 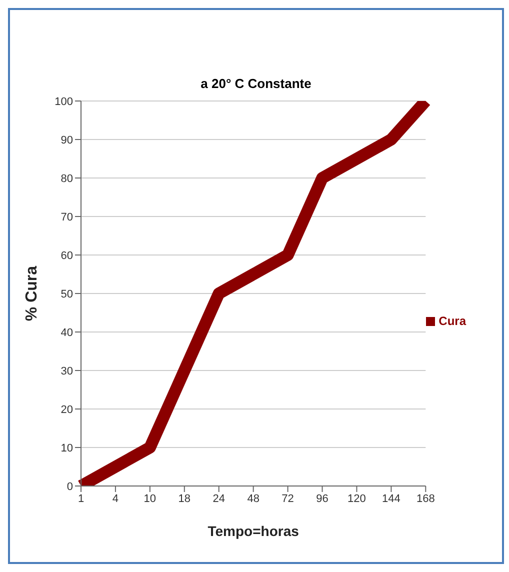 What do you see at coordinates (32, 294) in the screenshot?
I see `y-axis-title: % Cura` at bounding box center [32, 294].